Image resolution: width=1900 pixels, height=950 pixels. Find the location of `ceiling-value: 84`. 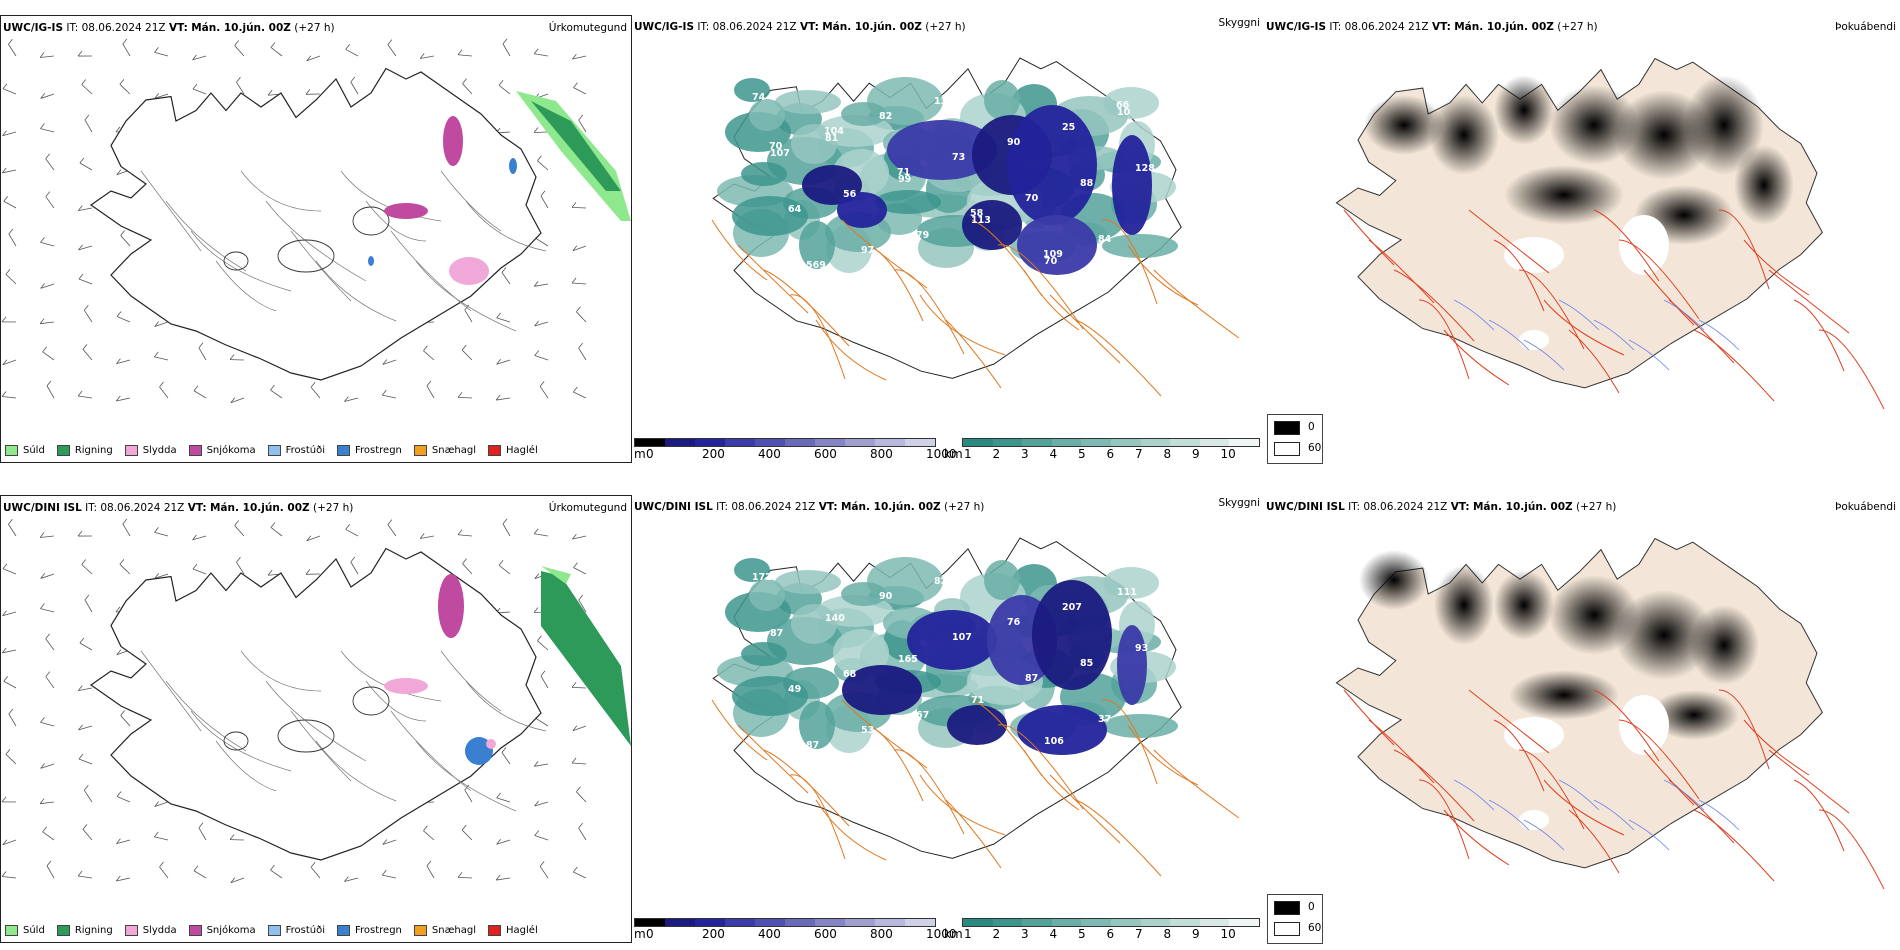

ceiling-value: 84 is located at coordinates (1105, 239).